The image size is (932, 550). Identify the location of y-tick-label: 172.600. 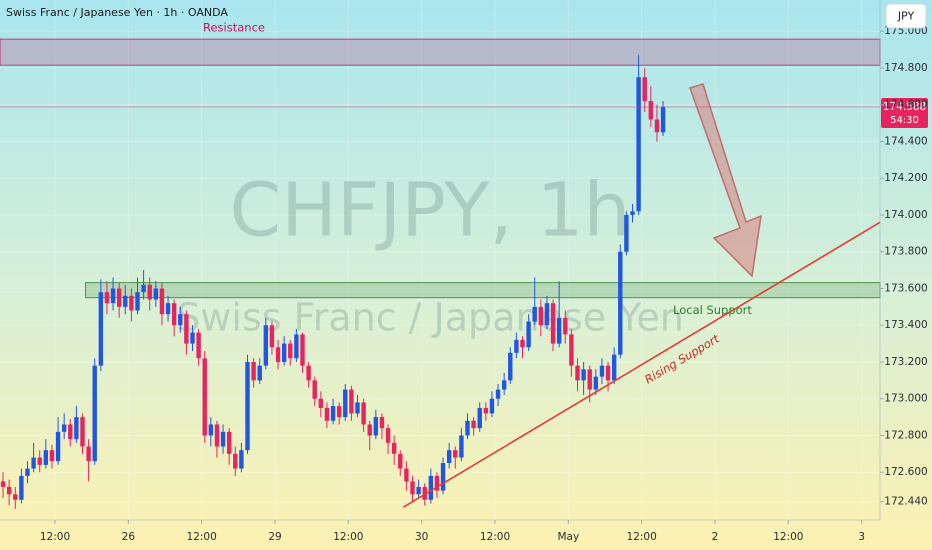
(905, 472).